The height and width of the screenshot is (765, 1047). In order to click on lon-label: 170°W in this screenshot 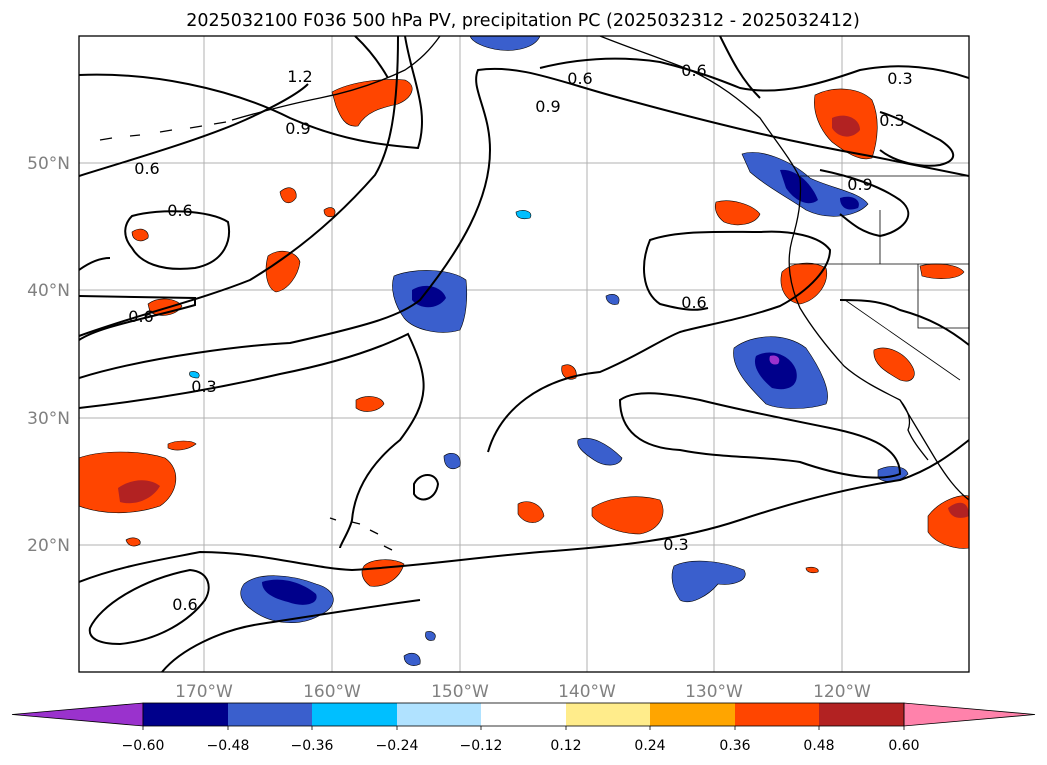, I will do `click(204, 692)`.